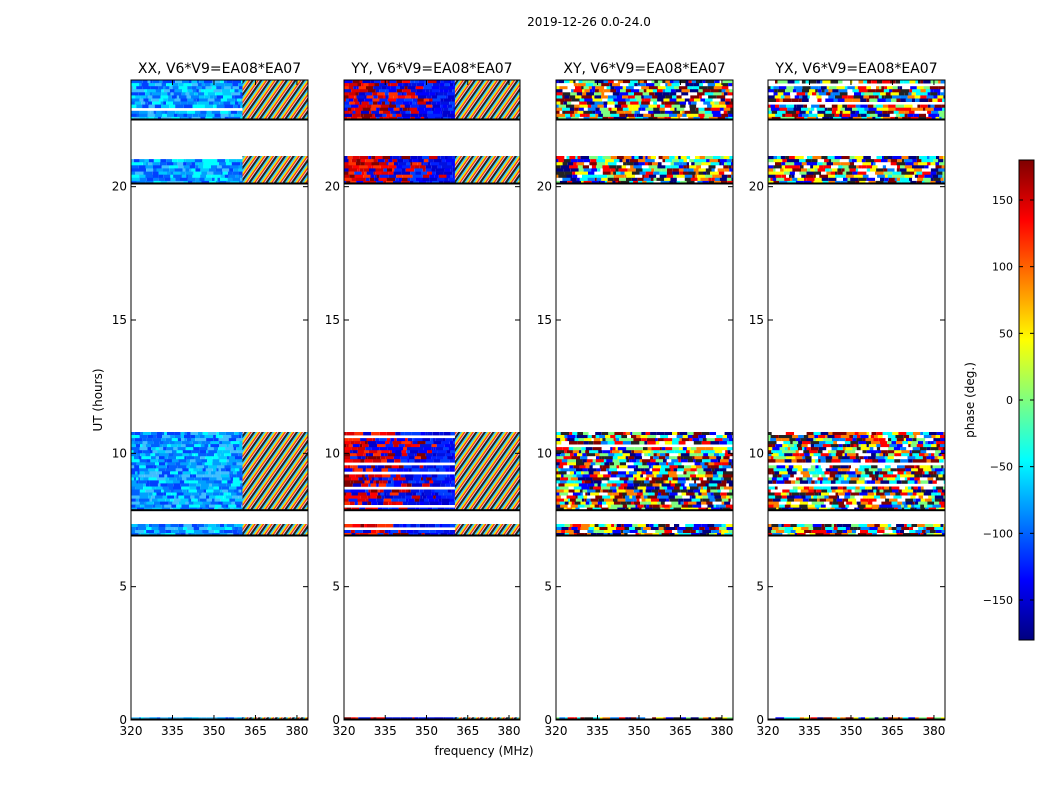 Image resolution: width=1050 pixels, height=800 pixels. Describe the element at coordinates (644, 69) in the screenshot. I see `panel-xy-title: XY, V6*V9=EA08*EA07` at that location.